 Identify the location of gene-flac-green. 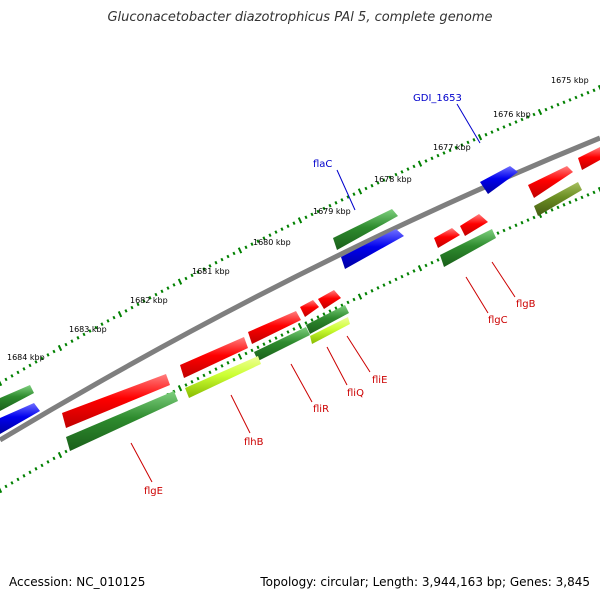
(365, 229).